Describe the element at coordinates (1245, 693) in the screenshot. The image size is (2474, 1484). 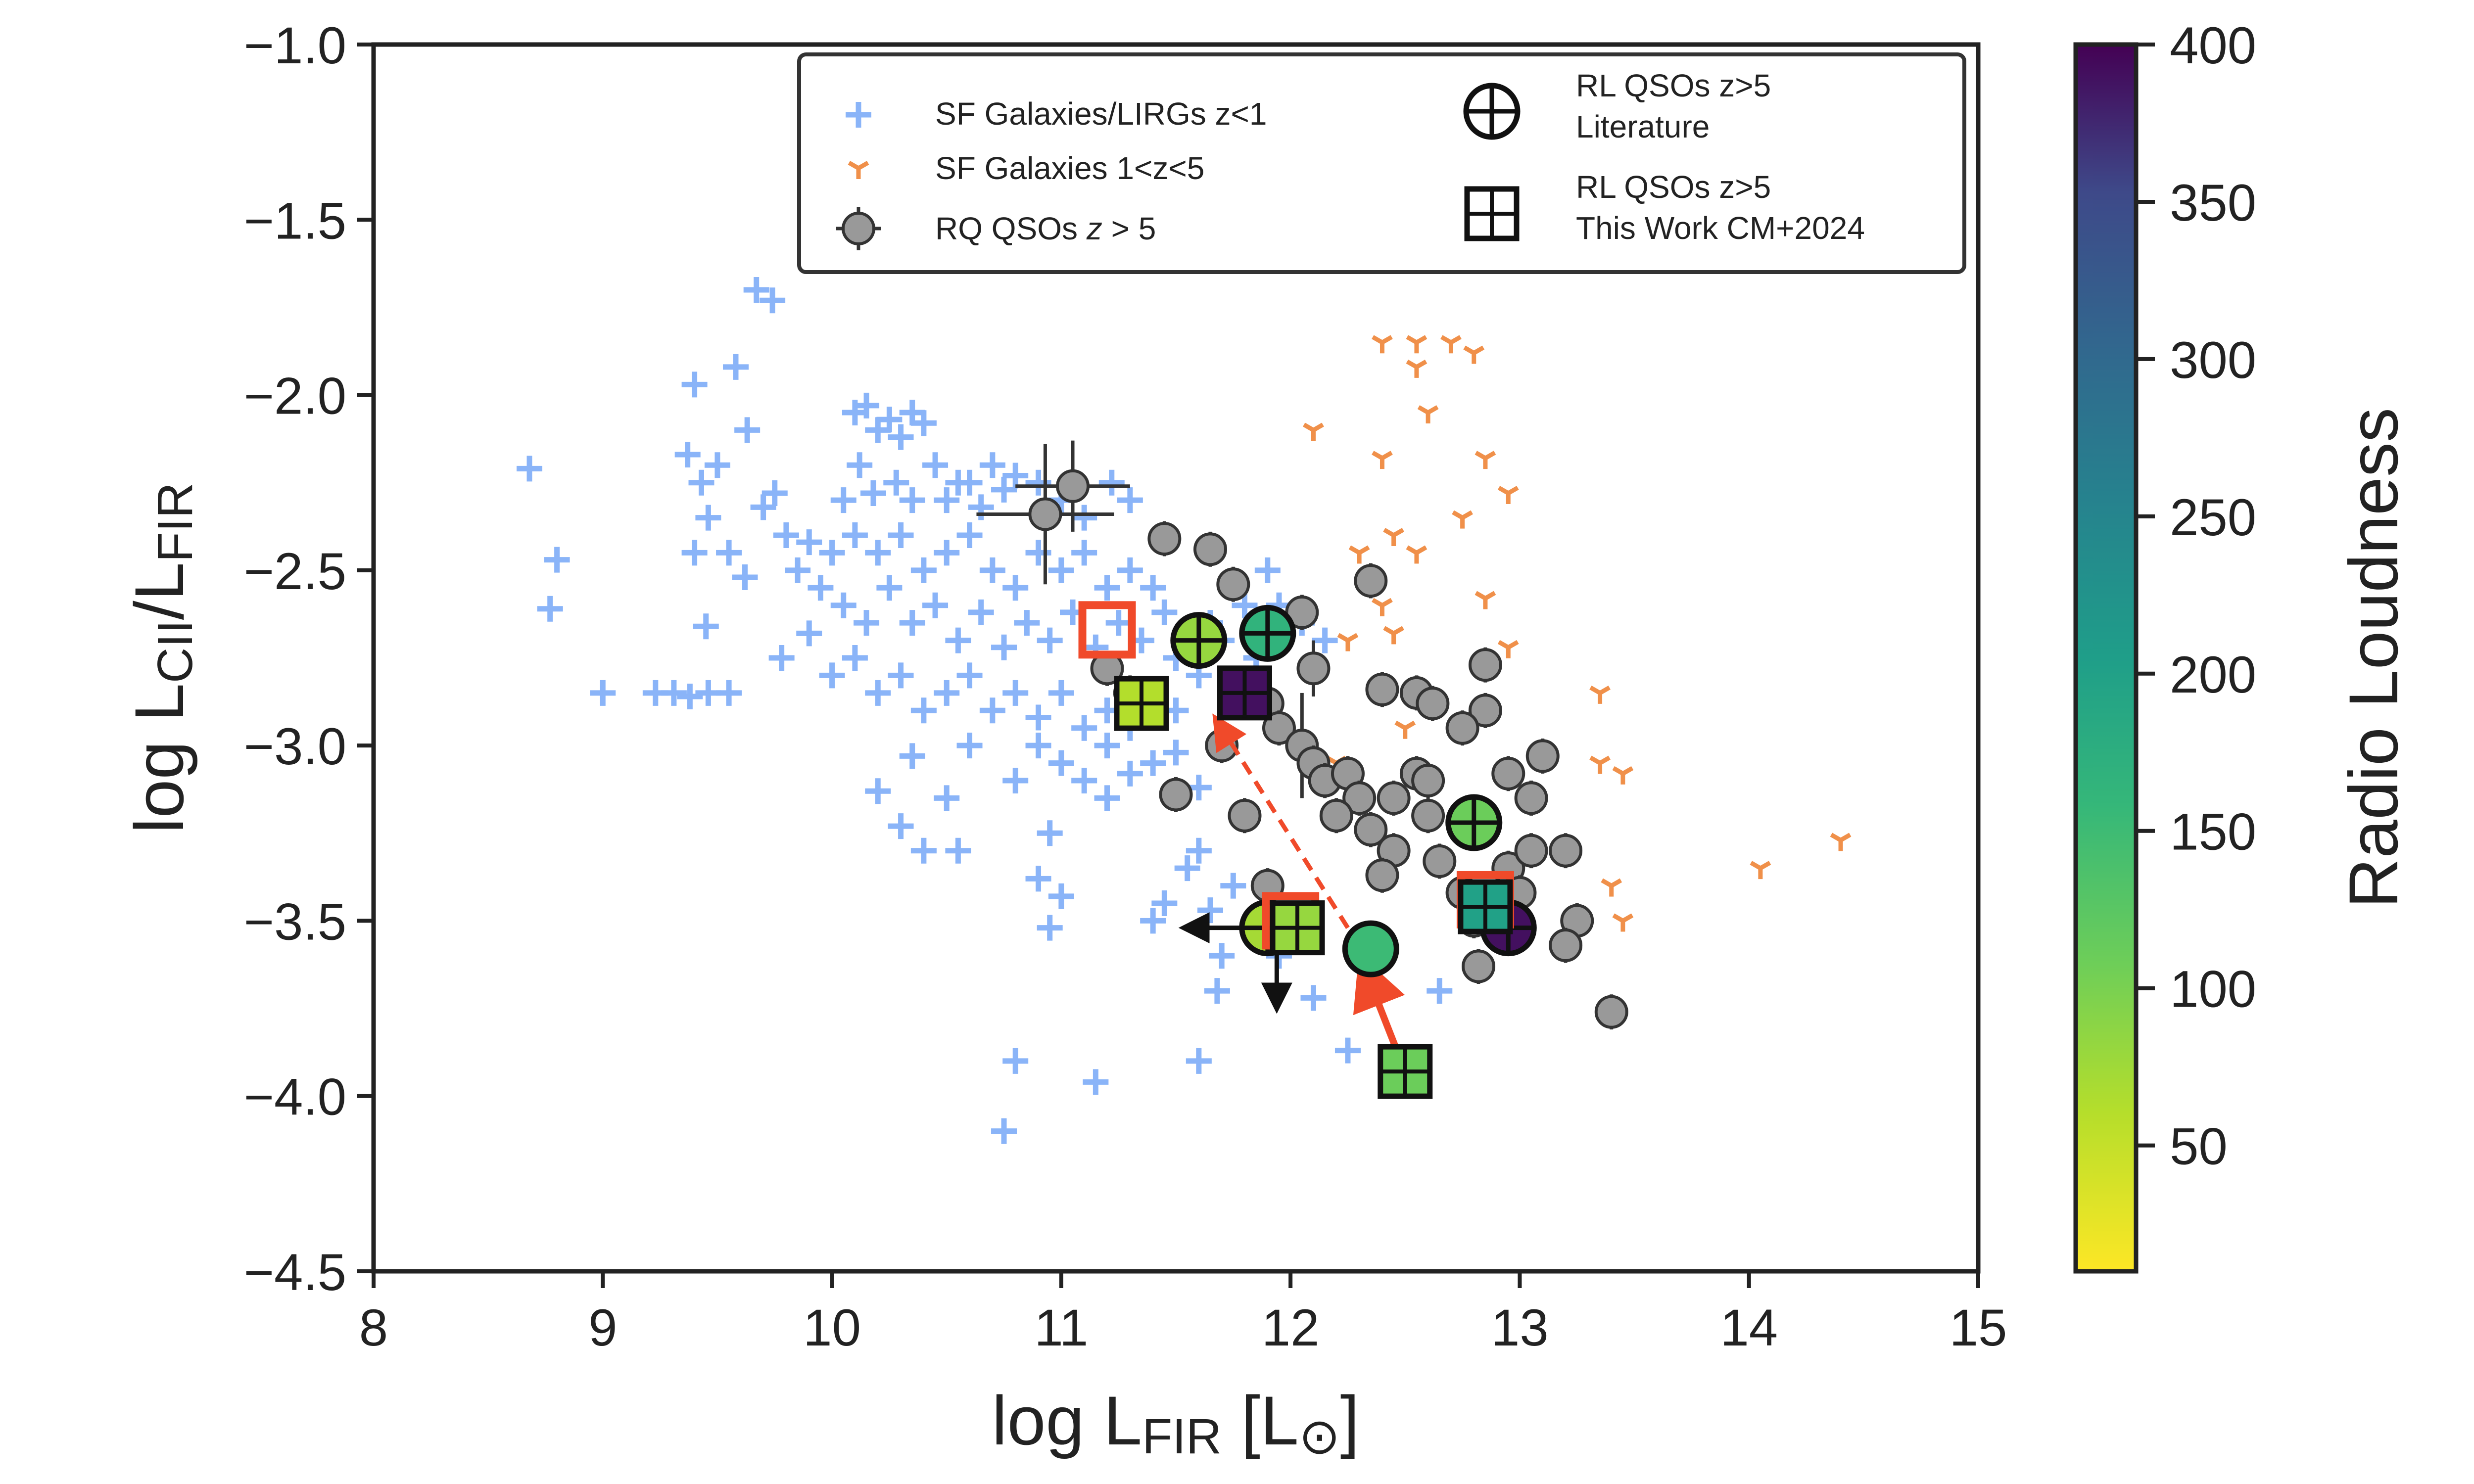
I see `rl-qso-thiswork-point` at that location.